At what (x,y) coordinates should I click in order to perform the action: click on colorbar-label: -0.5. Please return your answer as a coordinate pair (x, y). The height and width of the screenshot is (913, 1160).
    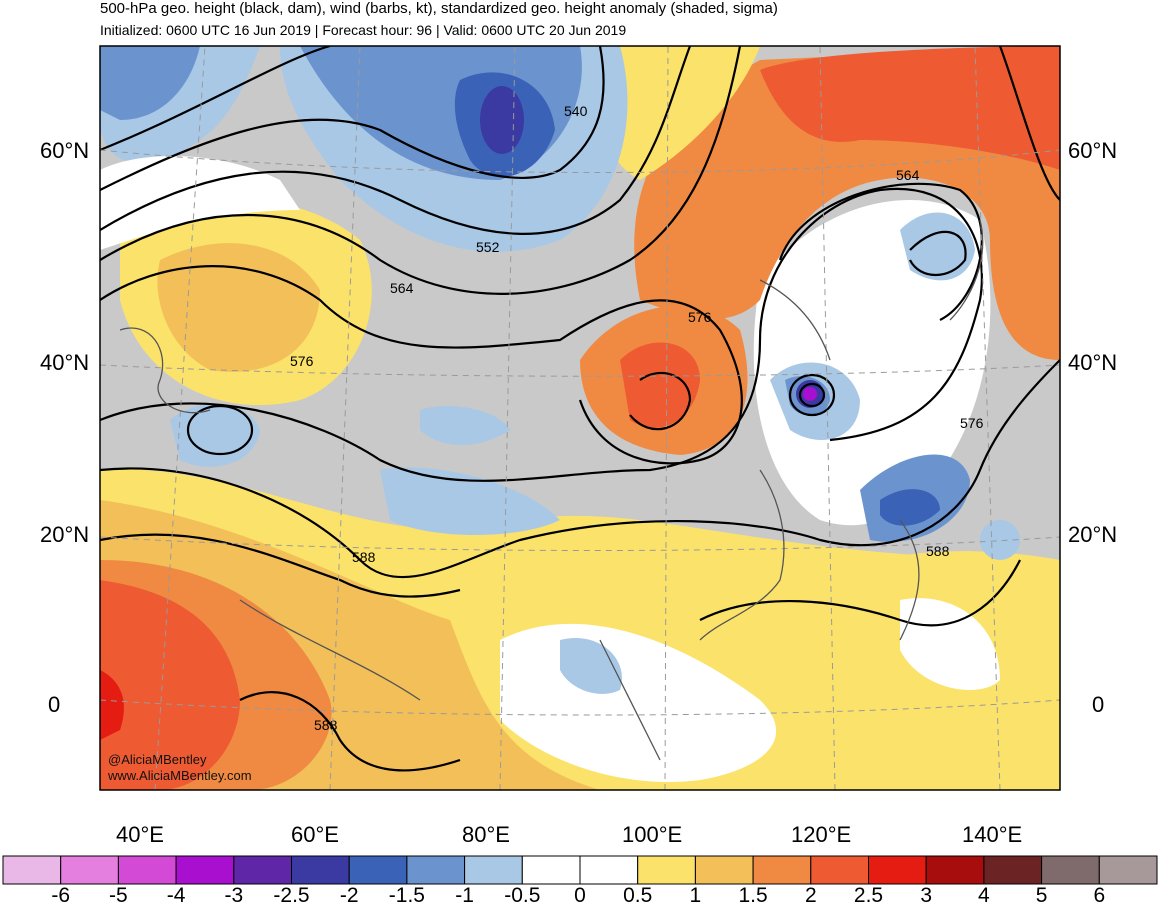
    Looking at the image, I should click on (522, 895).